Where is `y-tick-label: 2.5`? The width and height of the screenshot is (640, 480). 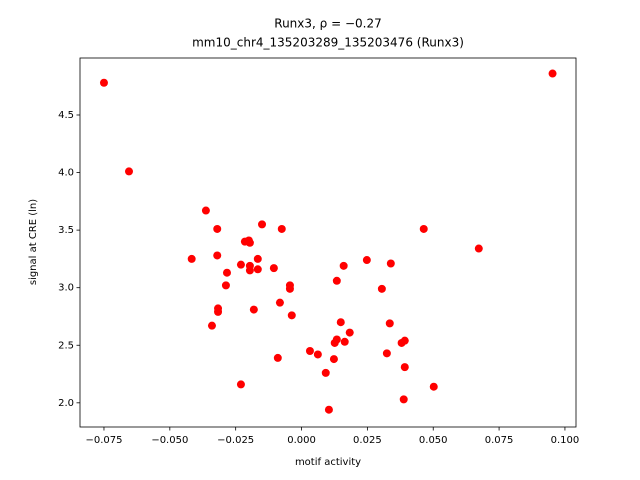
y-tick-label: 2.5 is located at coordinates (66, 345).